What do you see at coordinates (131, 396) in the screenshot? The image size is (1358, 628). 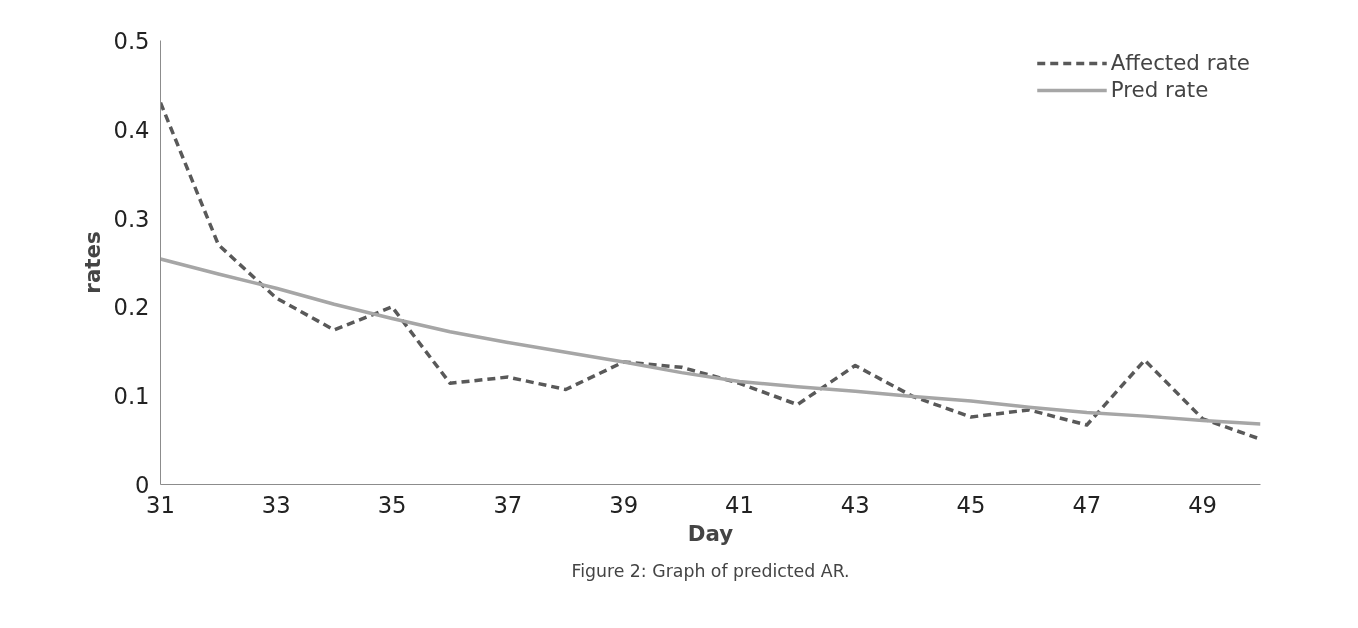 I see `y-tick-label: 0.1` at bounding box center [131, 396].